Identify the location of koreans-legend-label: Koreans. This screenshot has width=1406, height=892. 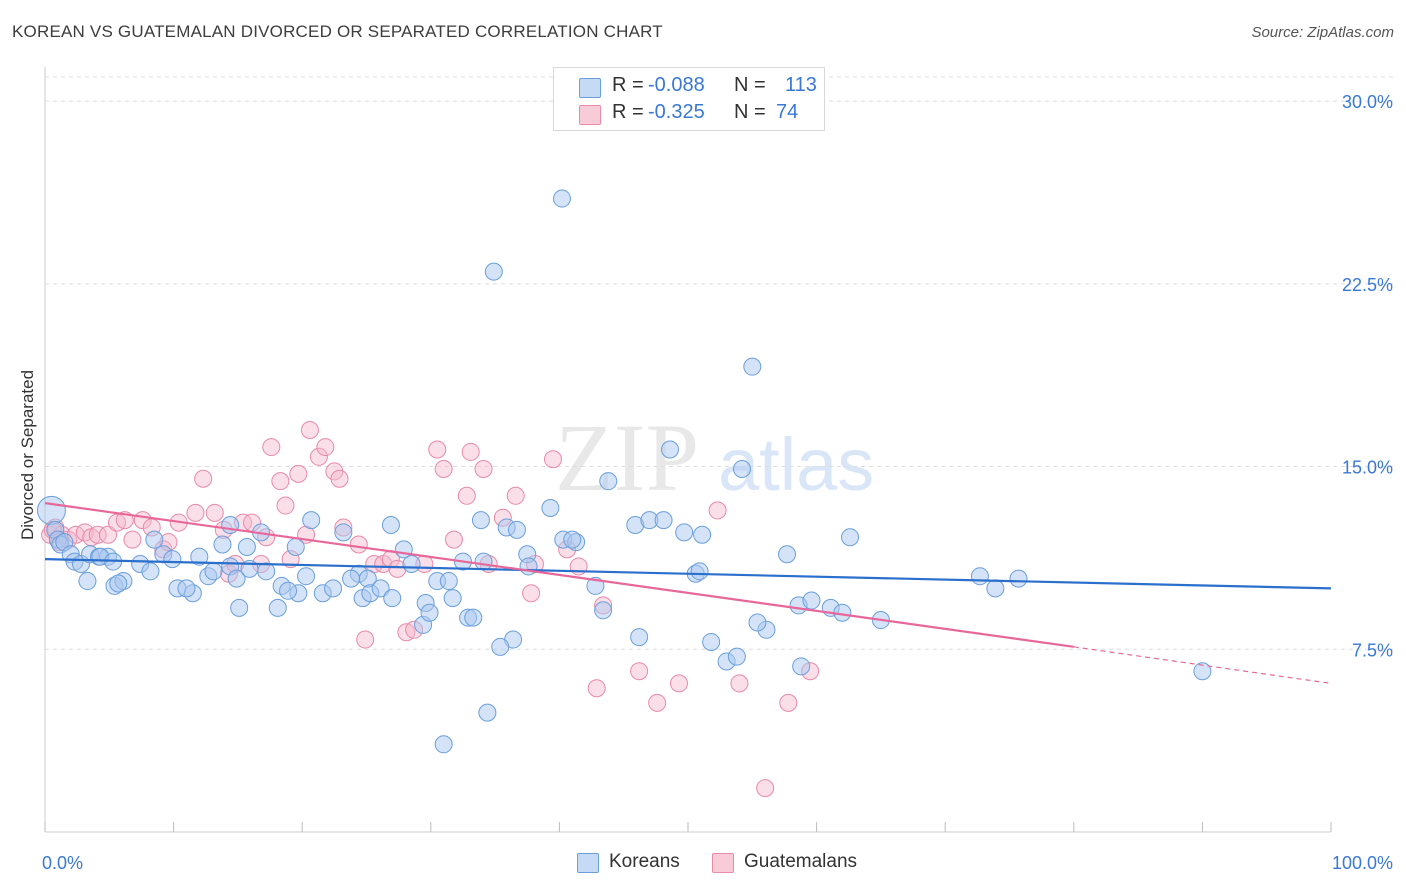
(644, 861).